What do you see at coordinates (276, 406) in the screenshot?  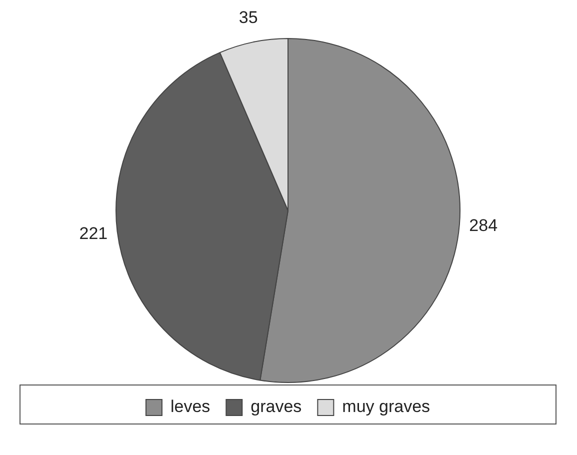 I see `legend-label: graves` at bounding box center [276, 406].